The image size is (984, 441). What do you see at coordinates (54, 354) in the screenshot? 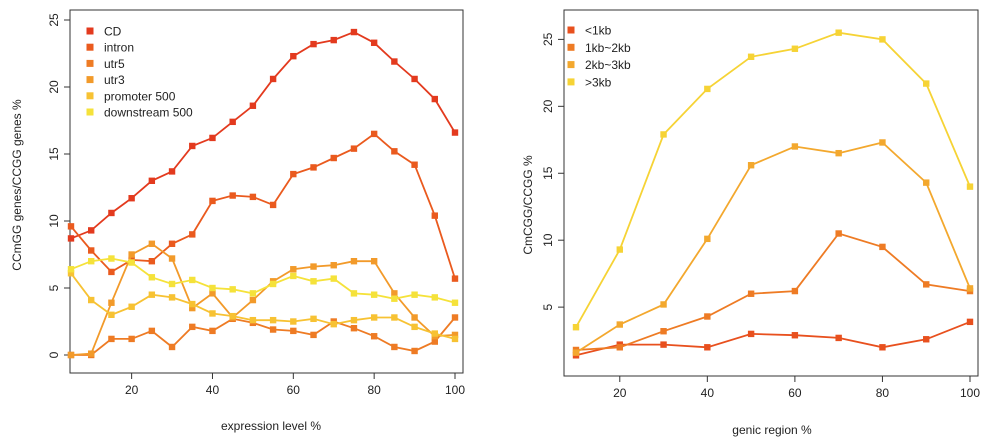
I see `left-y-tick-label: 0` at bounding box center [54, 354].